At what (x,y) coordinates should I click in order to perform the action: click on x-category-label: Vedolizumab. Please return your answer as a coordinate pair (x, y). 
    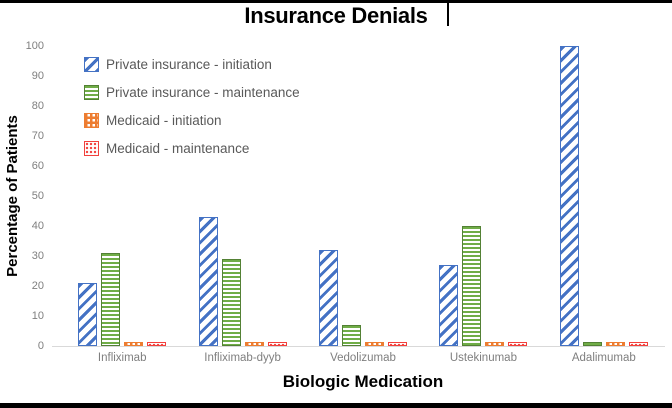
    Looking at the image, I should click on (363, 358).